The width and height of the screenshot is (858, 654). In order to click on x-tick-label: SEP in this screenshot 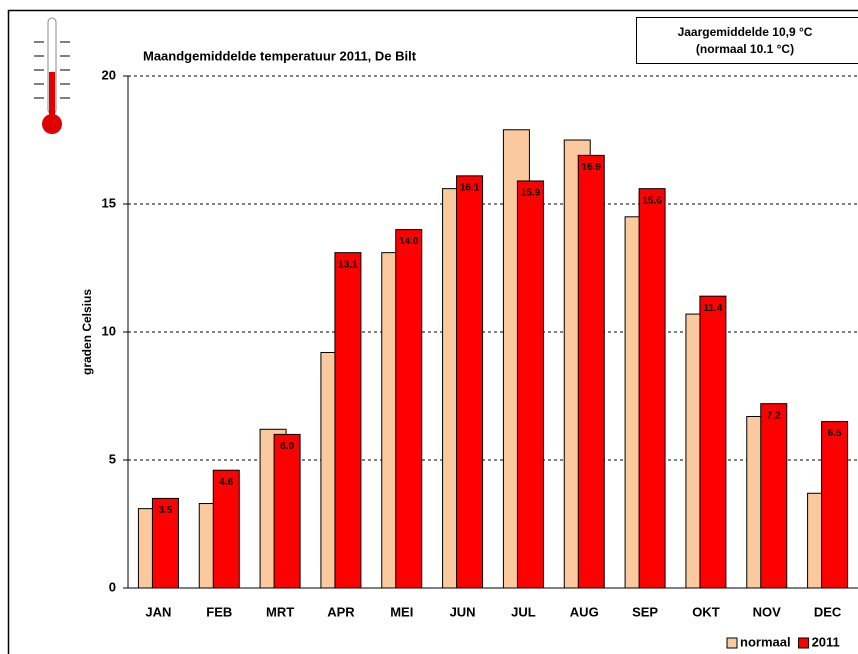, I will do `click(645, 611)`.